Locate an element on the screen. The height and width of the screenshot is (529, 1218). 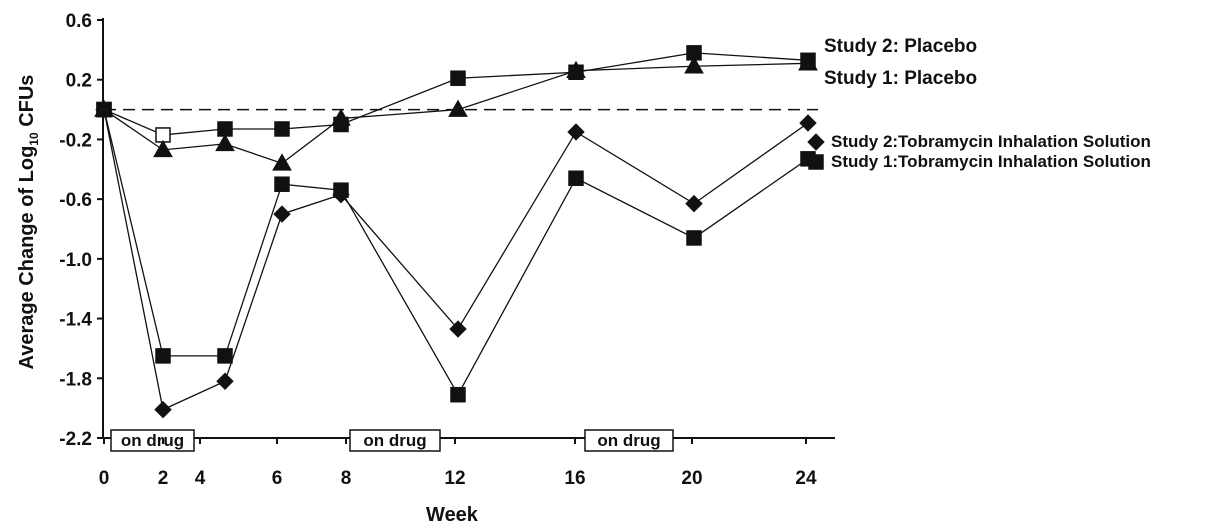
y-tick-label: -2.2 is located at coordinates (75, 439).